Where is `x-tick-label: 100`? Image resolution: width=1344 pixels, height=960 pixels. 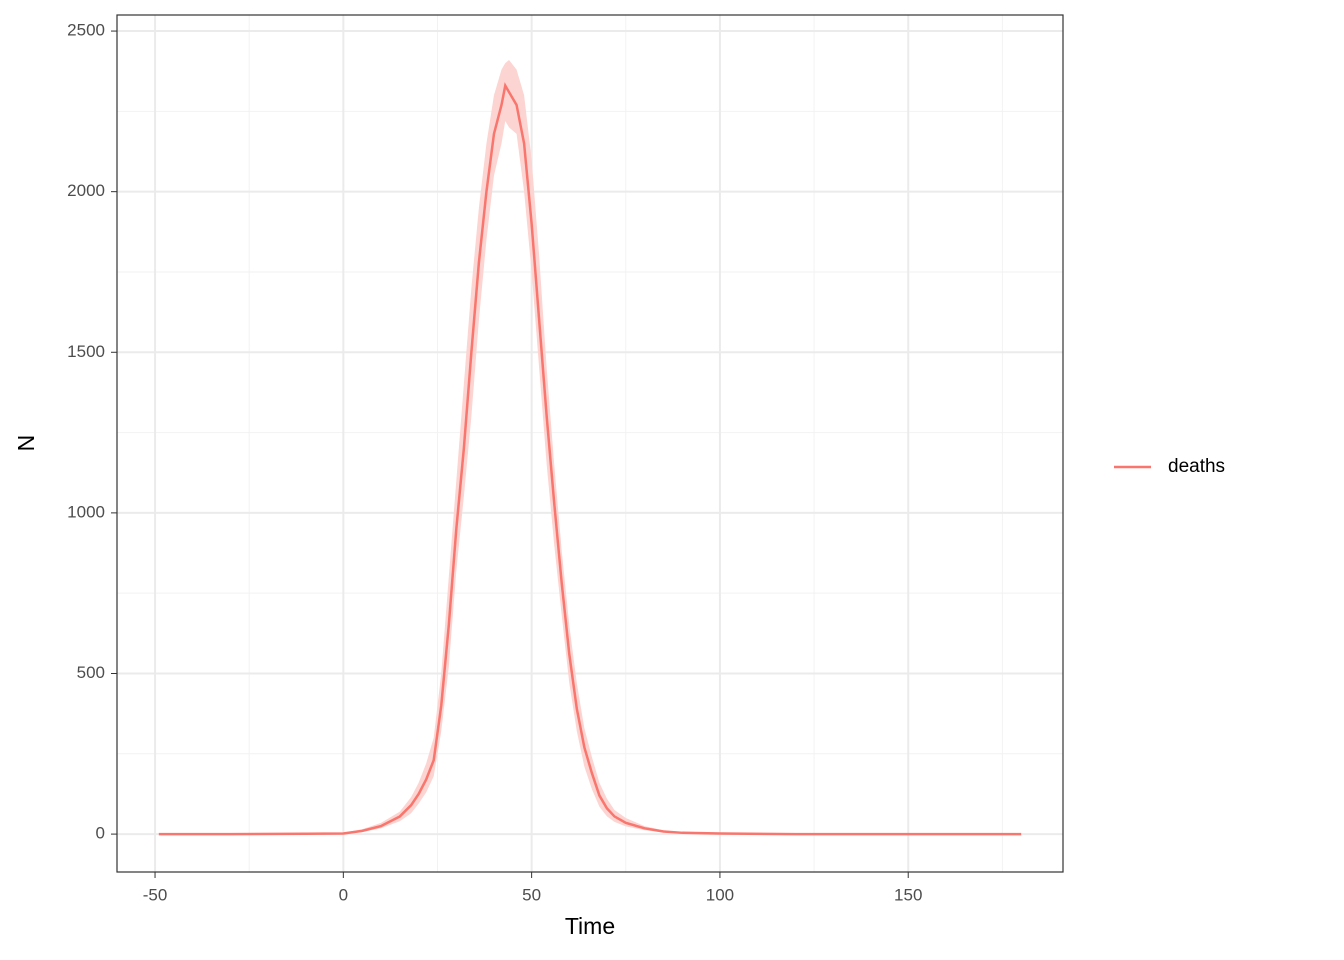 x-tick-label: 100 is located at coordinates (720, 894).